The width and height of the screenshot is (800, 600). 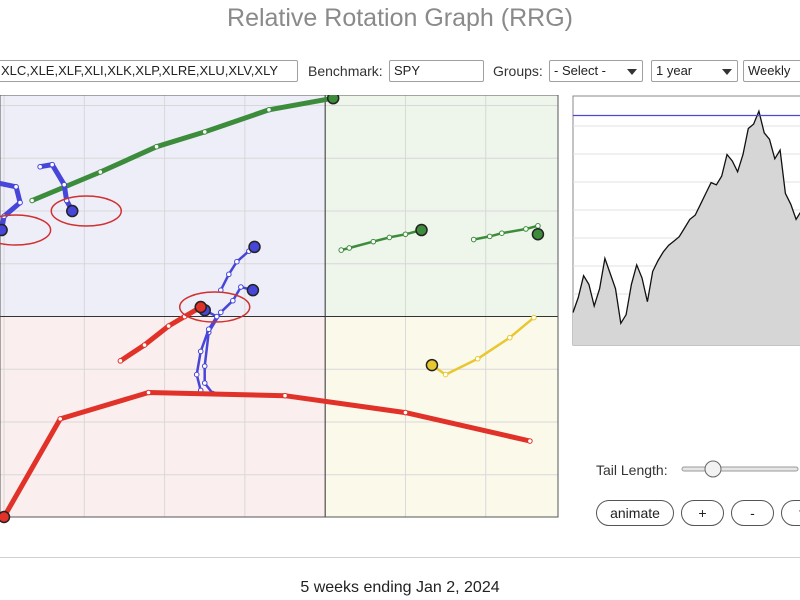 What do you see at coordinates (400, 557) in the screenshot?
I see `footer-divider` at bounding box center [400, 557].